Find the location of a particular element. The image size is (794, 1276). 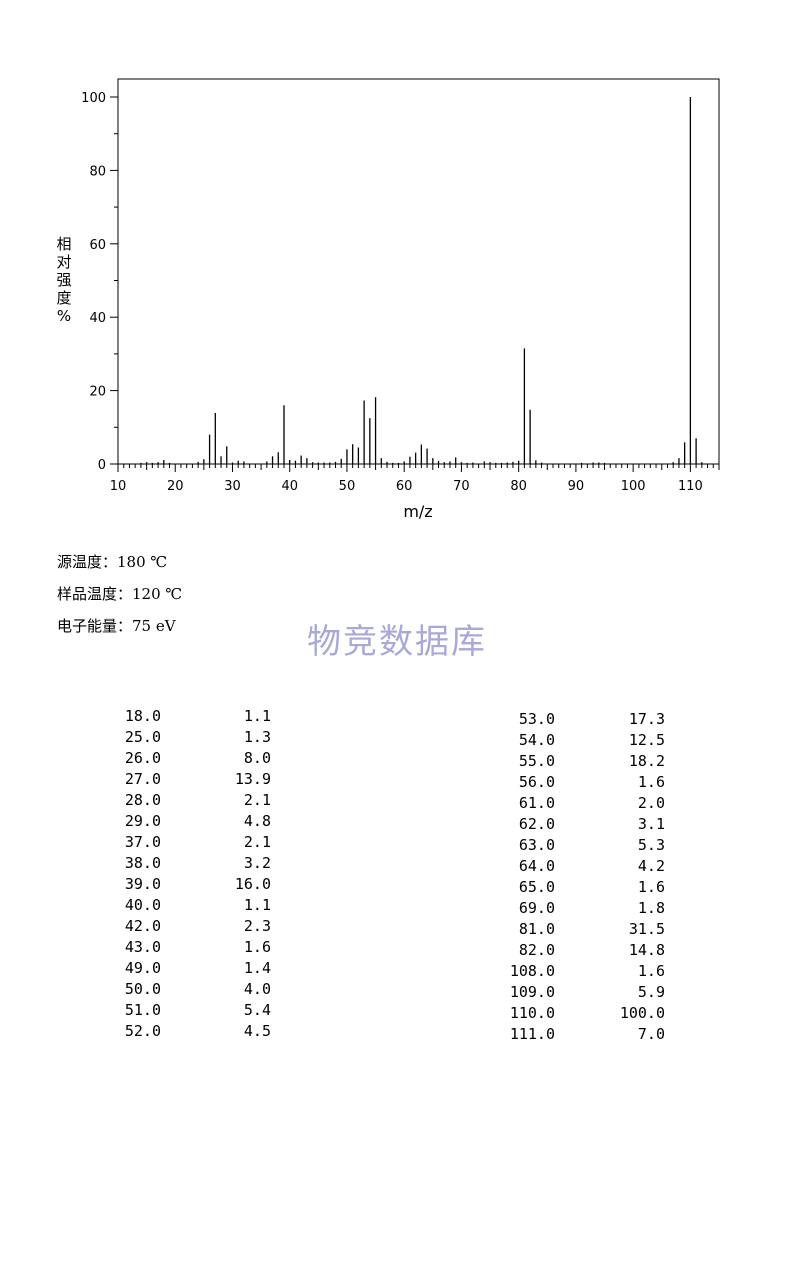

x-tick-label: 40 is located at coordinates (289, 486).